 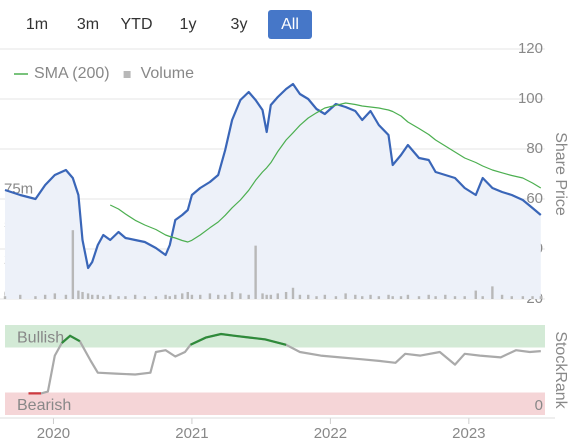 What do you see at coordinates (191, 433) in the screenshot?
I see `x-tick-label: 2021` at bounding box center [191, 433].